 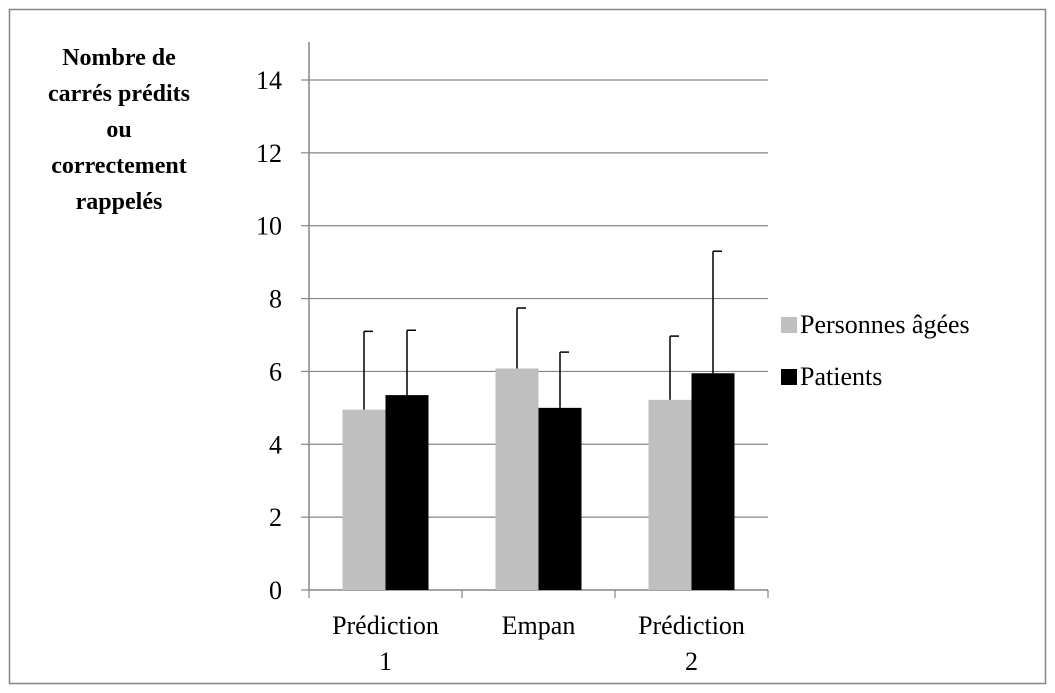 What do you see at coordinates (885, 324) in the screenshot?
I see `legend-label: Personnes âgées` at bounding box center [885, 324].